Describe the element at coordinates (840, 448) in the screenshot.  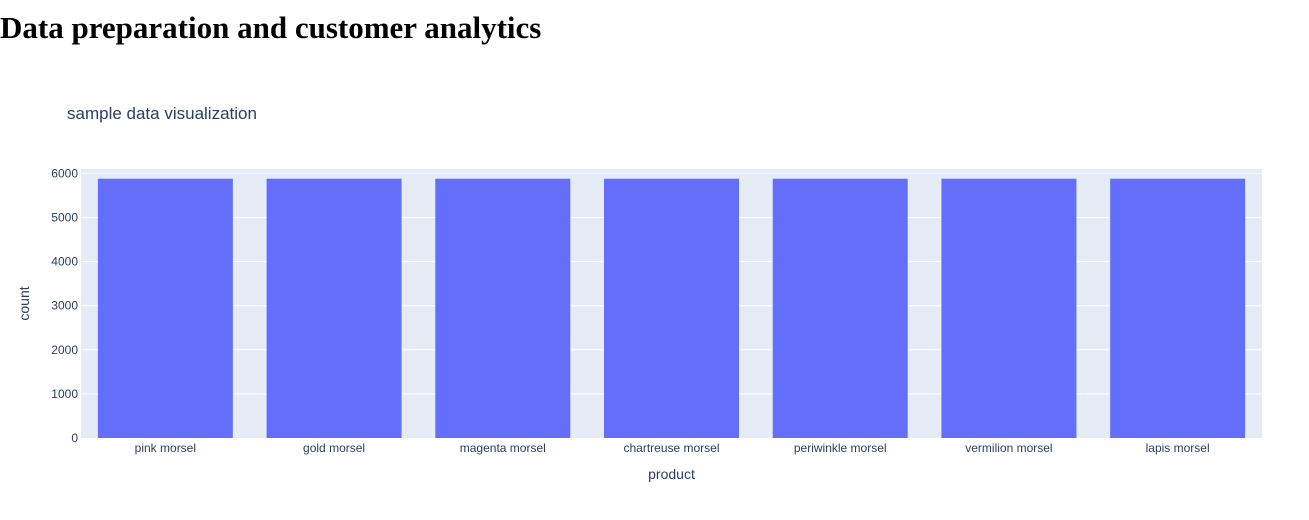
I see `x-tick-label: periwinkle morsel` at that location.